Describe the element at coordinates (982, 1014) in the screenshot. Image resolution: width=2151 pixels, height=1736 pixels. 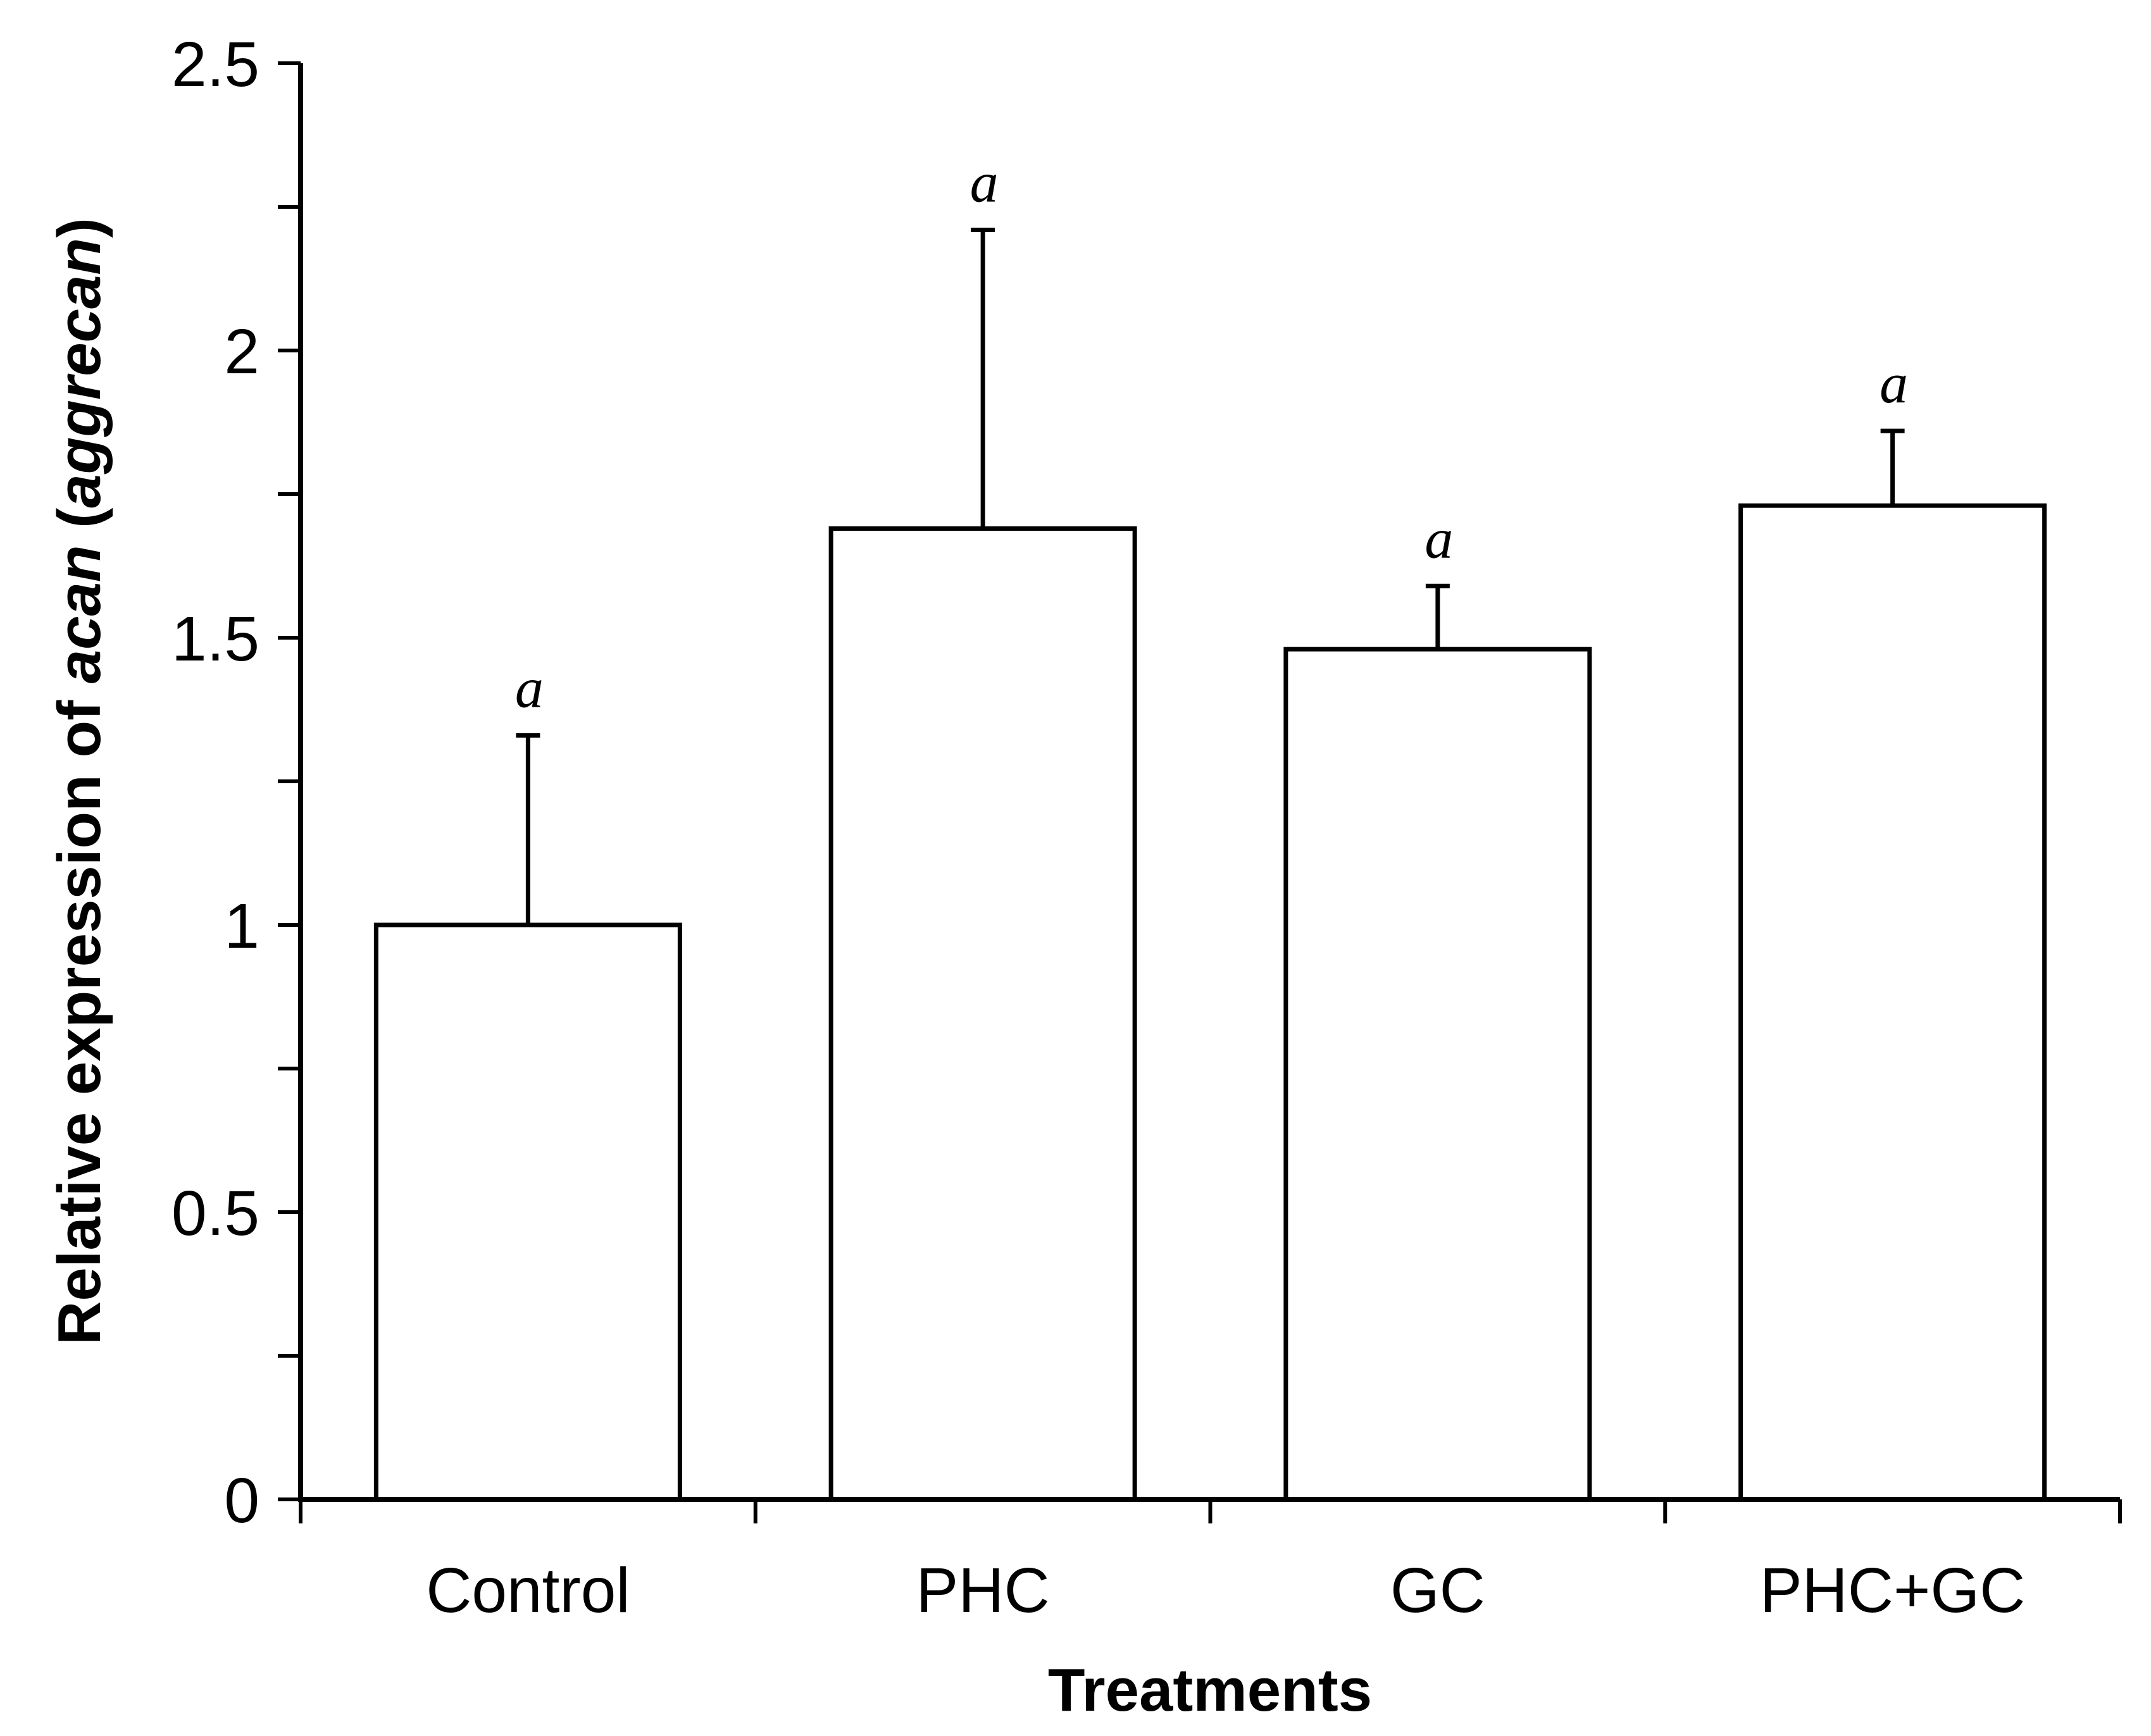
I see `bar-phc` at that location.